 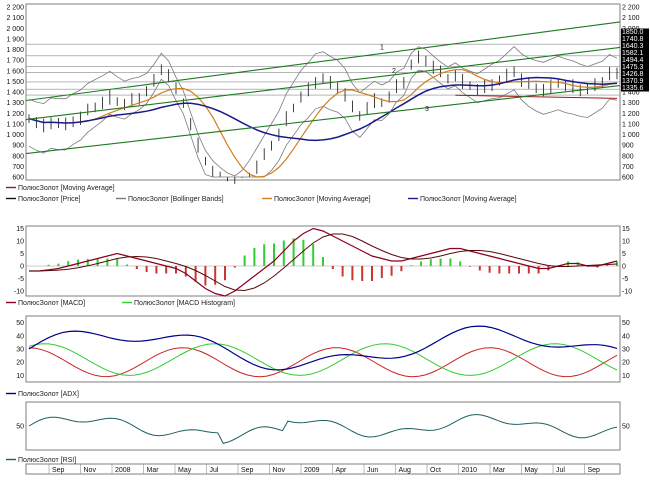 I want to click on macd-tick-left: -10, so click(x=19, y=292).